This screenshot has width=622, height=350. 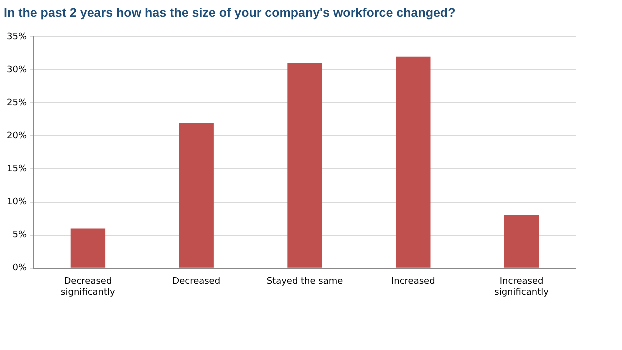 What do you see at coordinates (17, 169) in the screenshot?
I see `y-tick-label: 15%` at bounding box center [17, 169].